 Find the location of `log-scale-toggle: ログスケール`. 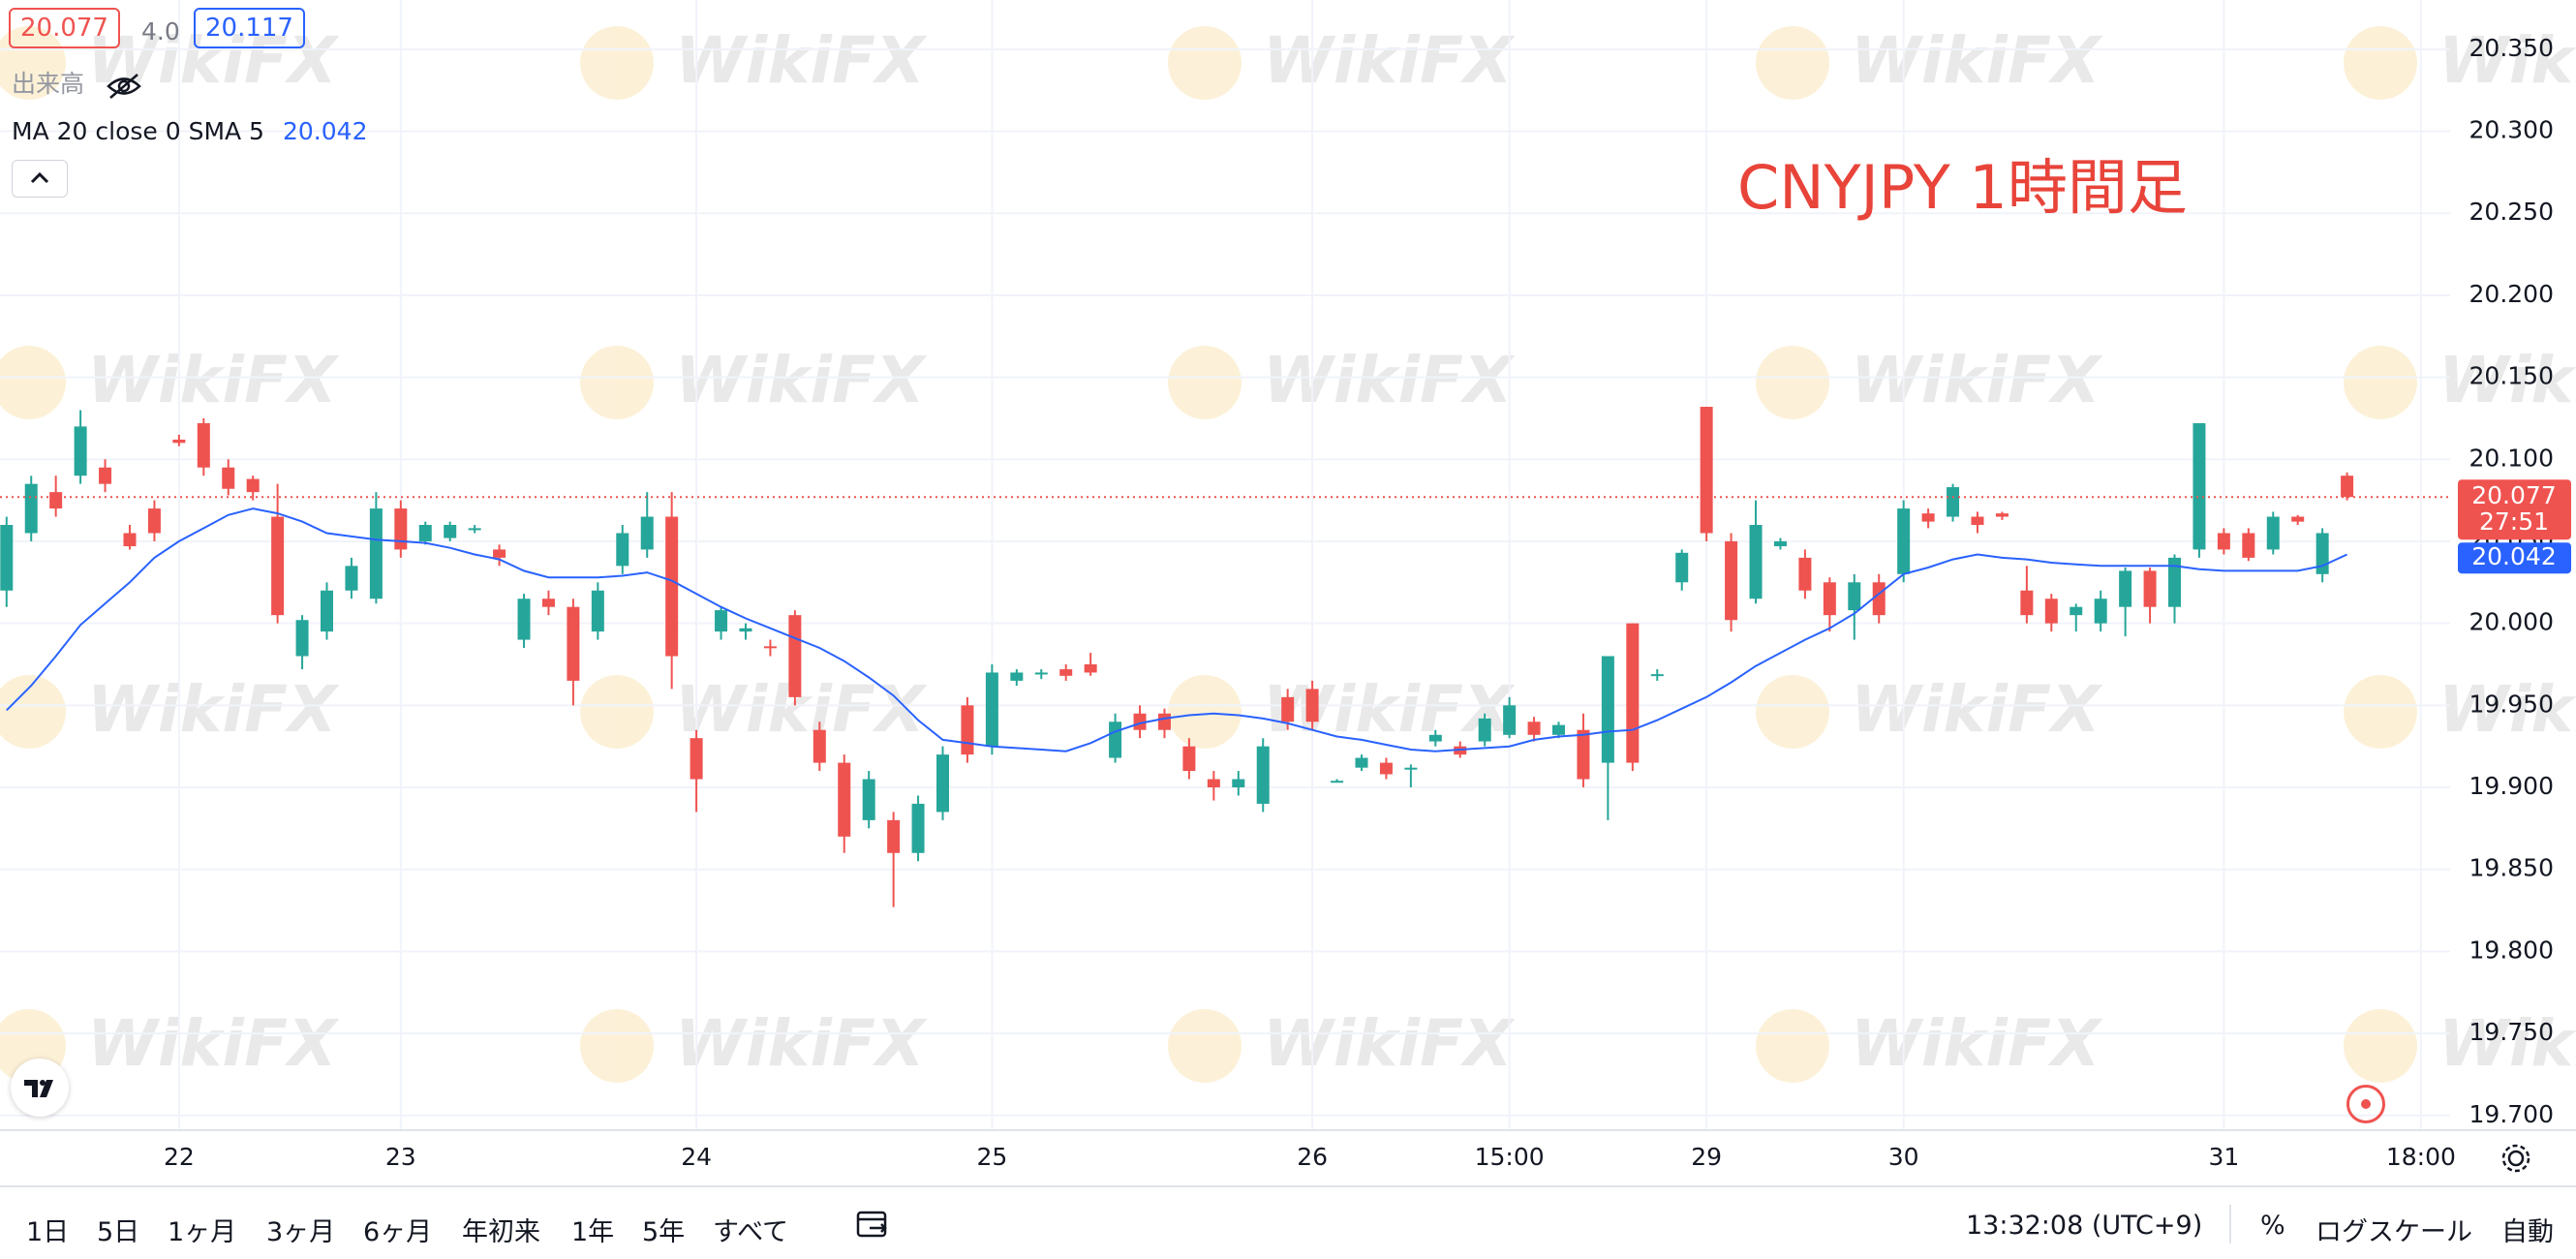

log-scale-toggle: ログスケール is located at coordinates (2393, 1232).